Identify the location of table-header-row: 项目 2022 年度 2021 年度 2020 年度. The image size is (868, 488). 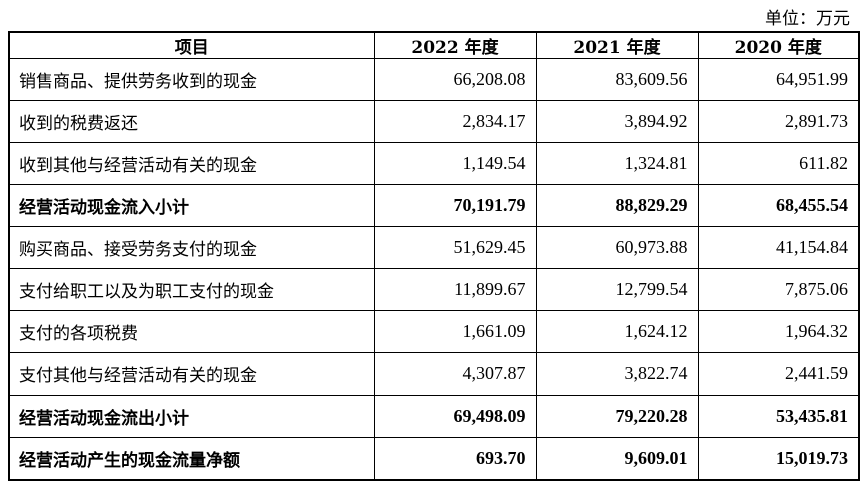
(434, 45).